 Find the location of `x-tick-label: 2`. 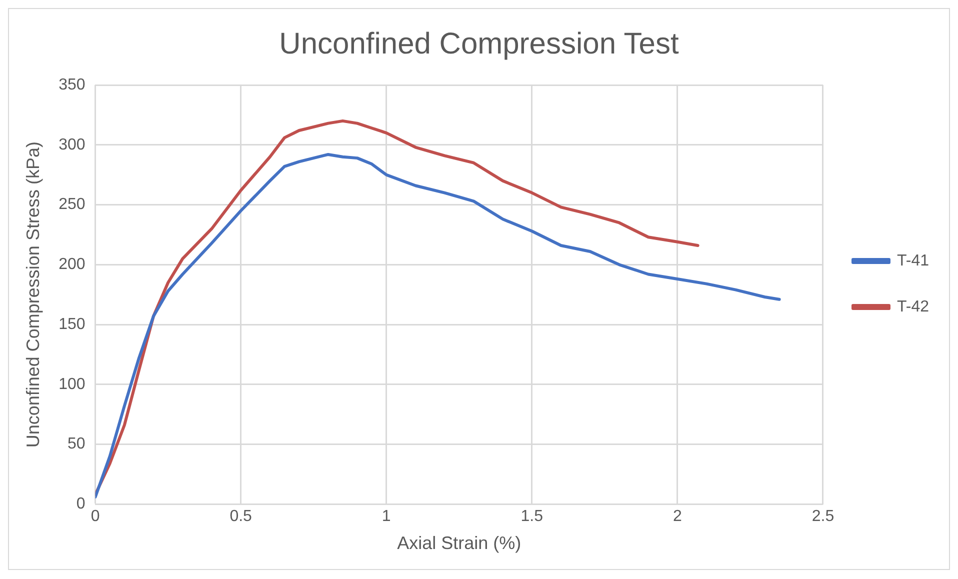

x-tick-label: 2 is located at coordinates (677, 517).